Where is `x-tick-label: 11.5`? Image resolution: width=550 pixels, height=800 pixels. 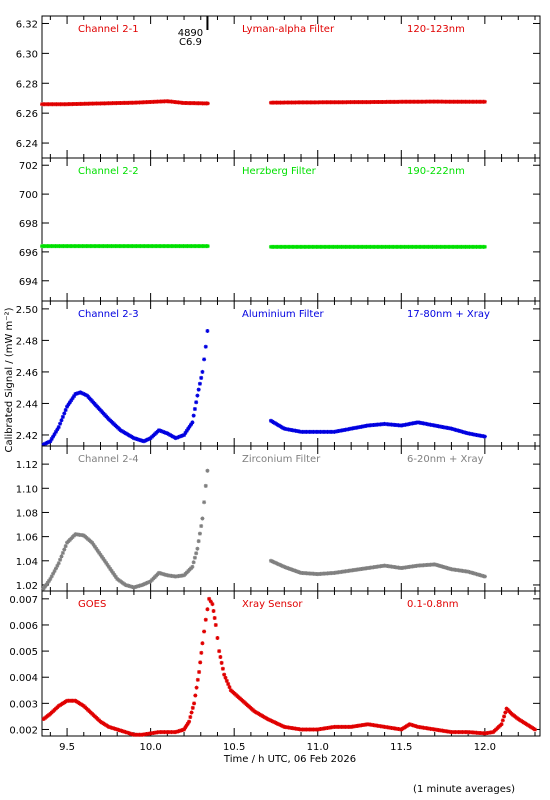
x-tick-label: 11.5 is located at coordinates (401, 747).